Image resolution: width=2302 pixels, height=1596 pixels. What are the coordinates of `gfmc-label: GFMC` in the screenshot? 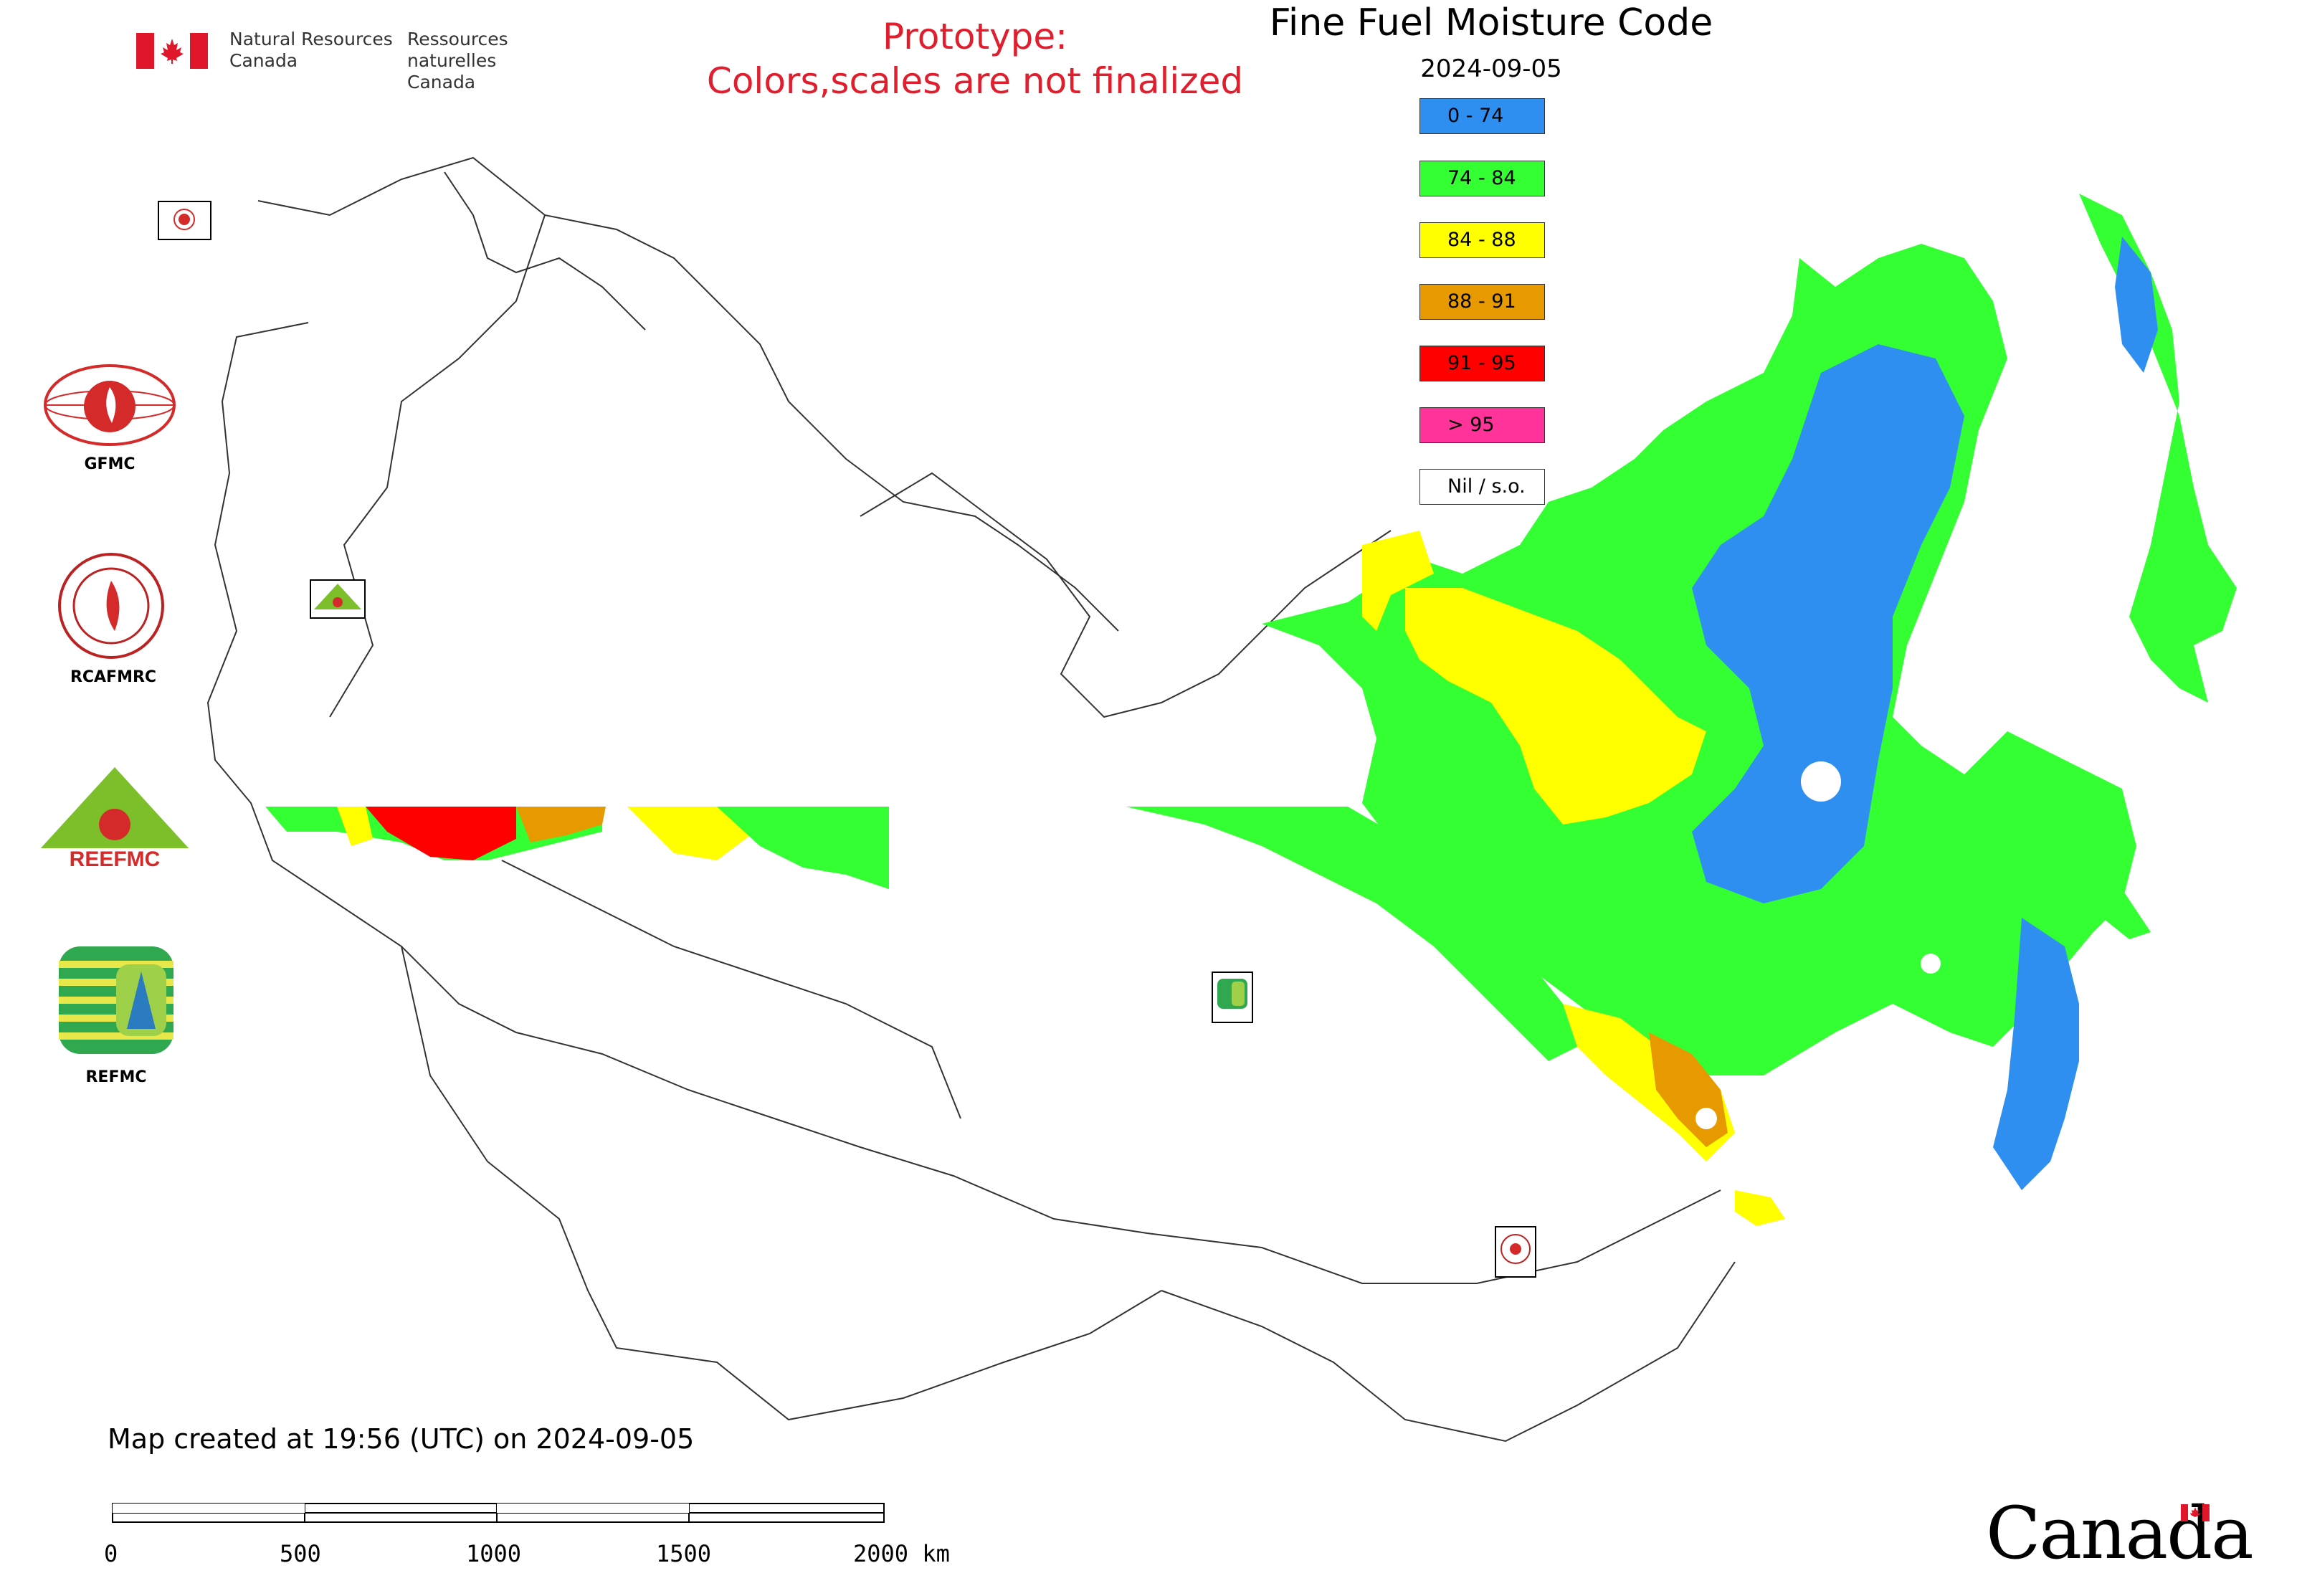 It's located at (110, 464).